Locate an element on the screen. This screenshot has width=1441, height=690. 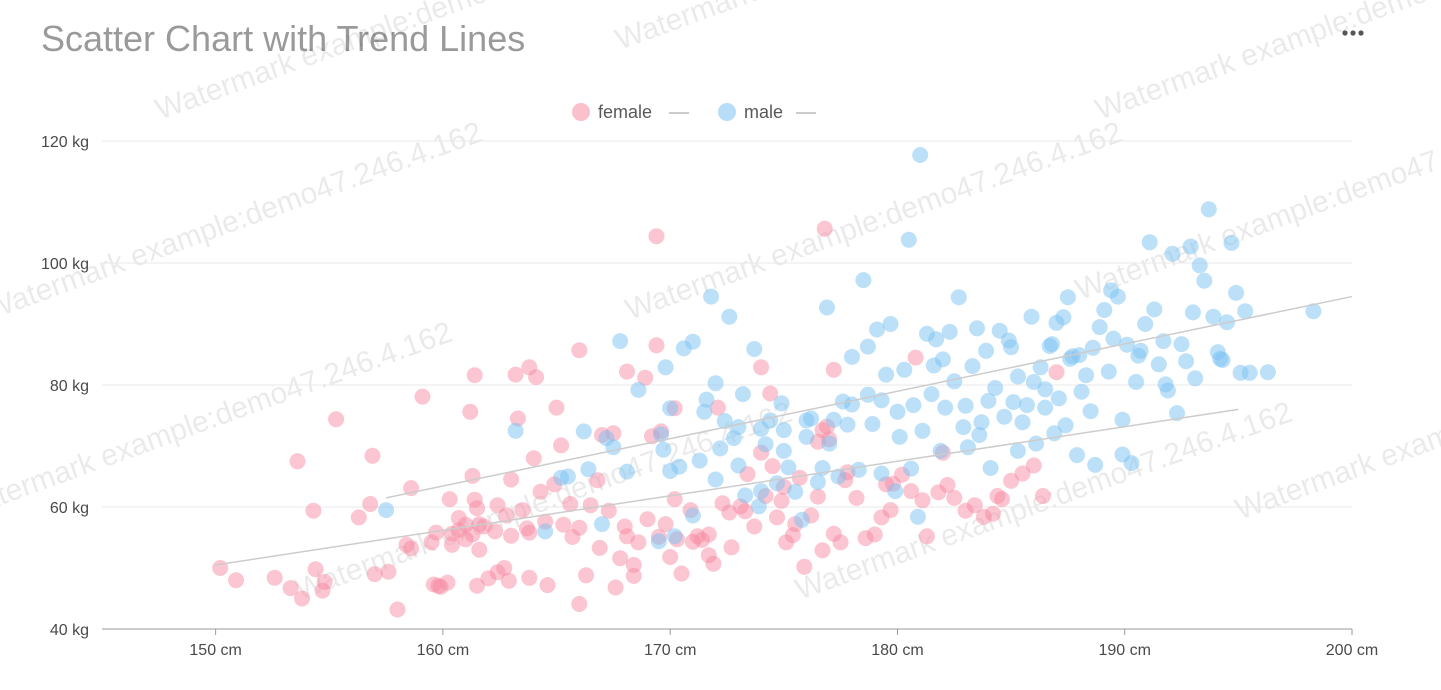
legend-item-male: male is located at coordinates (767, 112).